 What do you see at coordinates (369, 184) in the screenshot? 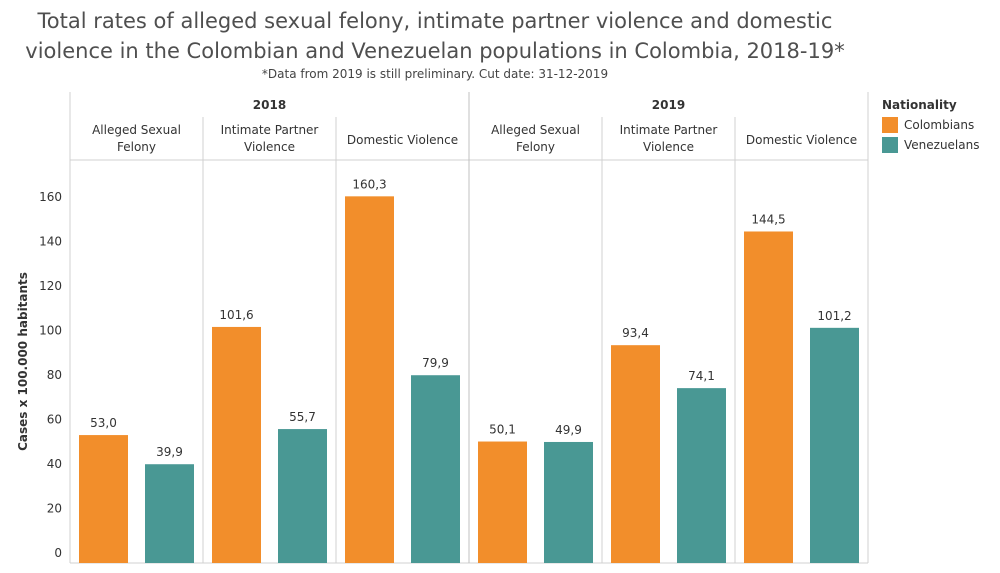
I see `data-label: 160,3` at bounding box center [369, 184].